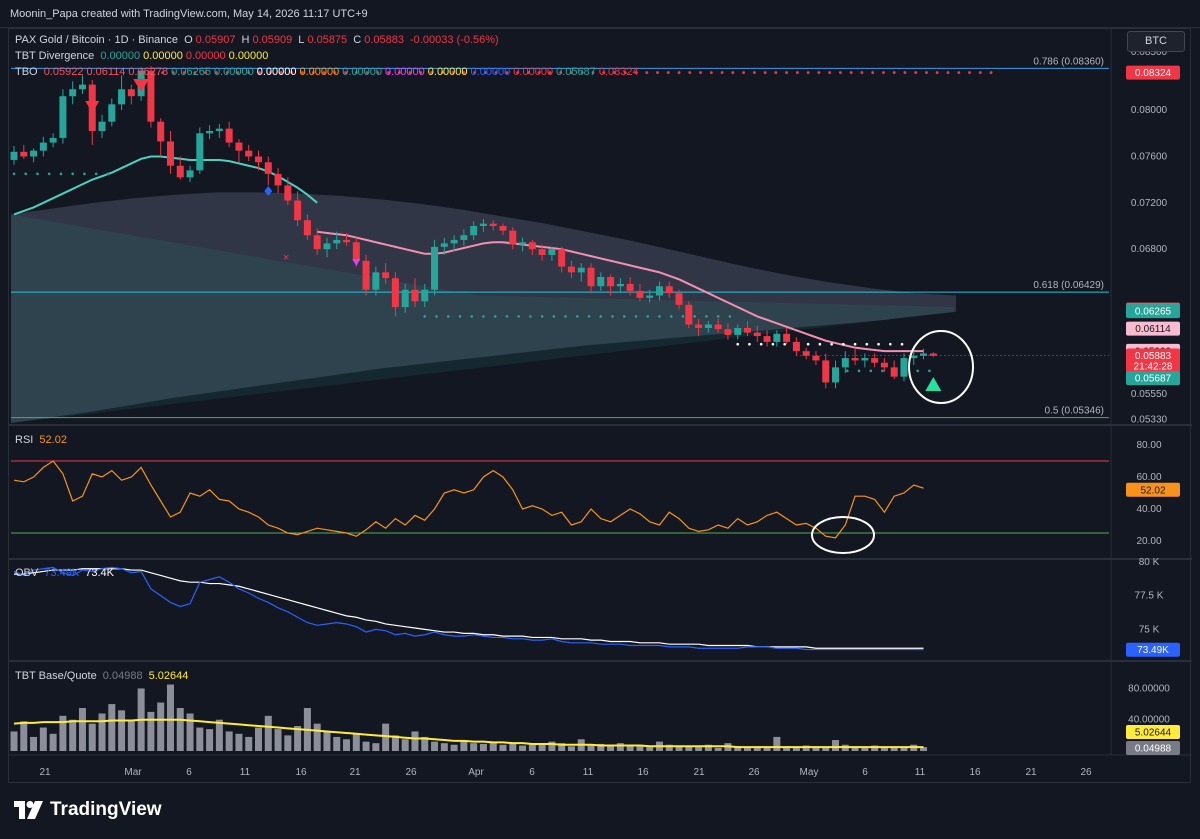  Describe the element at coordinates (560, 499) in the screenshot. I see `rsi-pane` at that location.